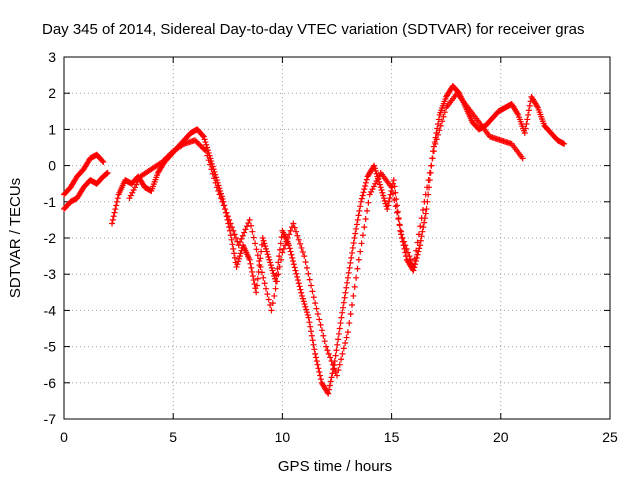 The height and width of the screenshot is (480, 640). I want to click on y-tick-label: -6, so click(50, 383).